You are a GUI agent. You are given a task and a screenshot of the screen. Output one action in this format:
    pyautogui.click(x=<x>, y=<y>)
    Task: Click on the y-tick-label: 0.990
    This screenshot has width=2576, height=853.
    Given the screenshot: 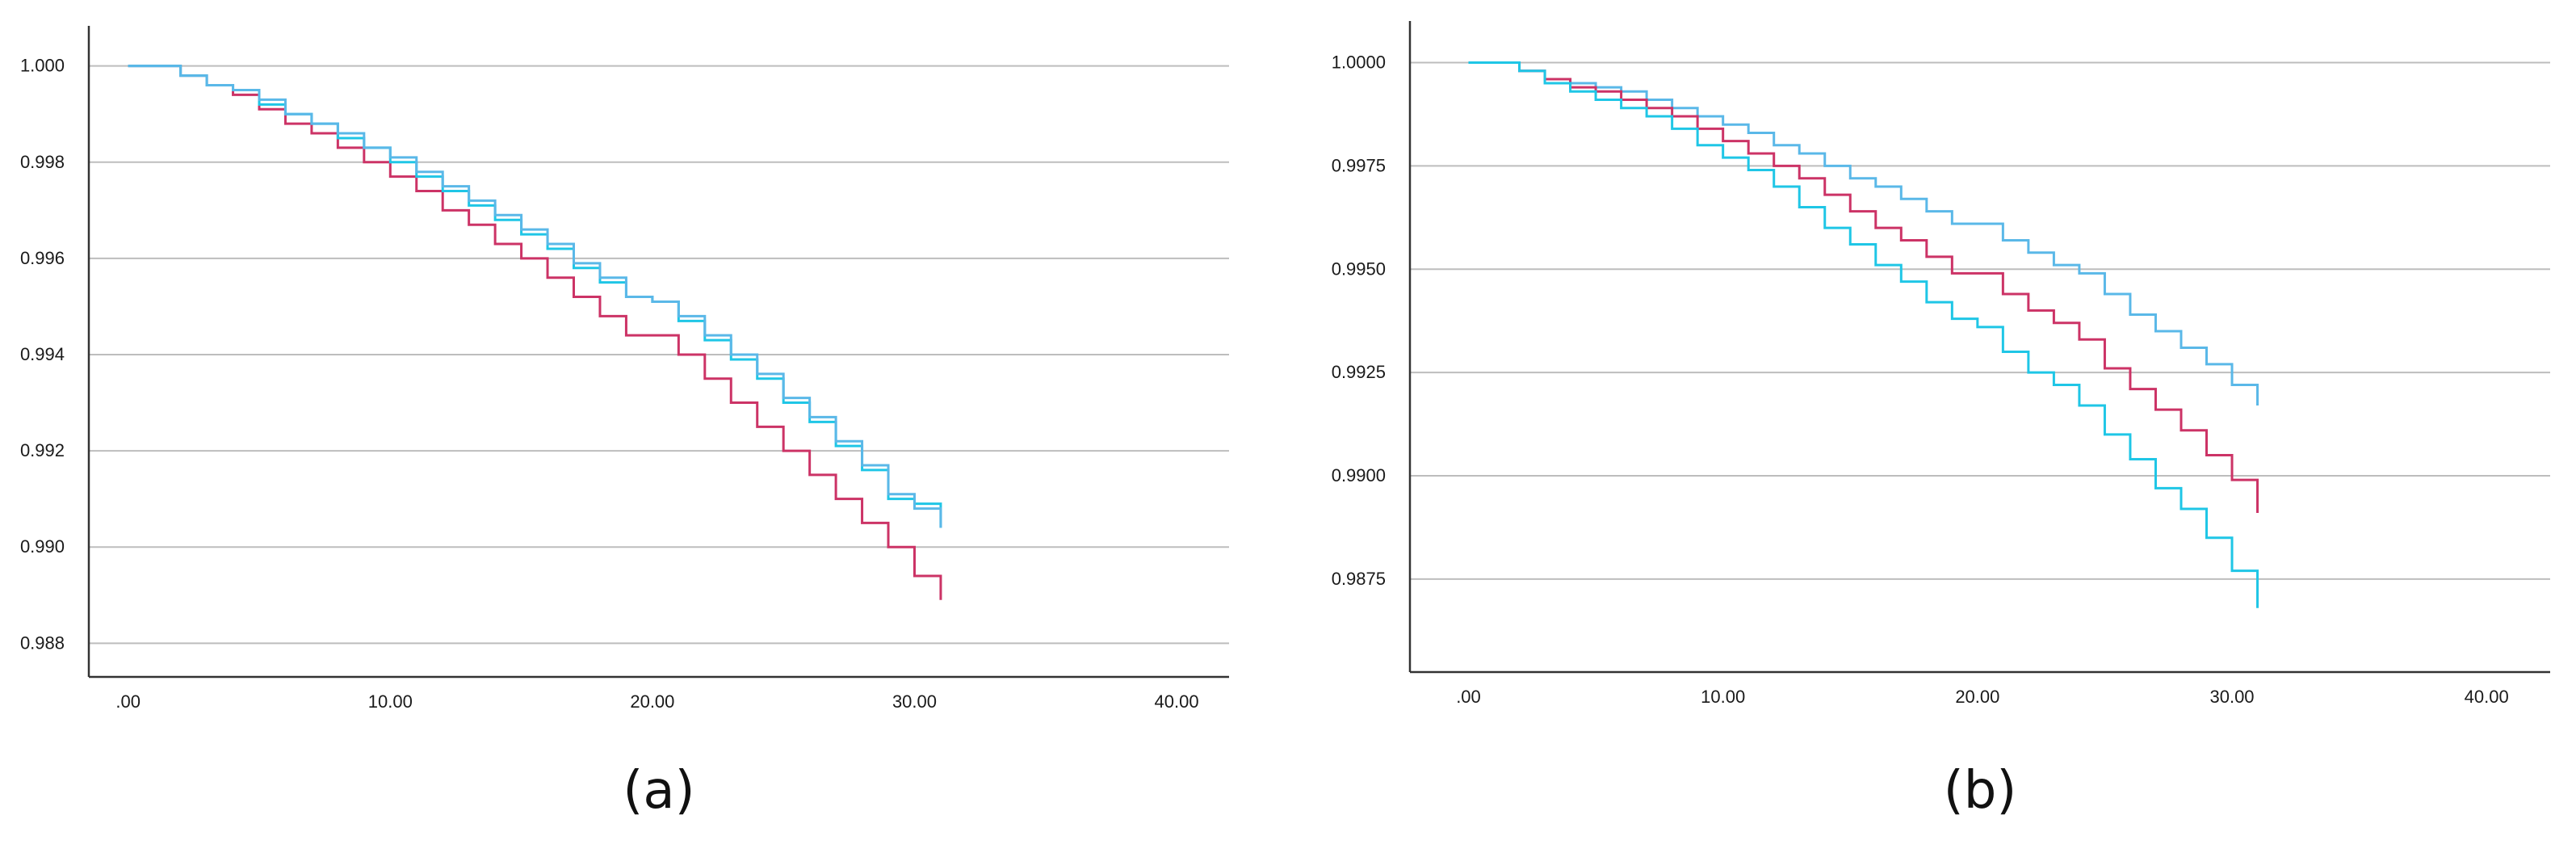 What is the action you would take?
    pyautogui.click(x=42, y=547)
    